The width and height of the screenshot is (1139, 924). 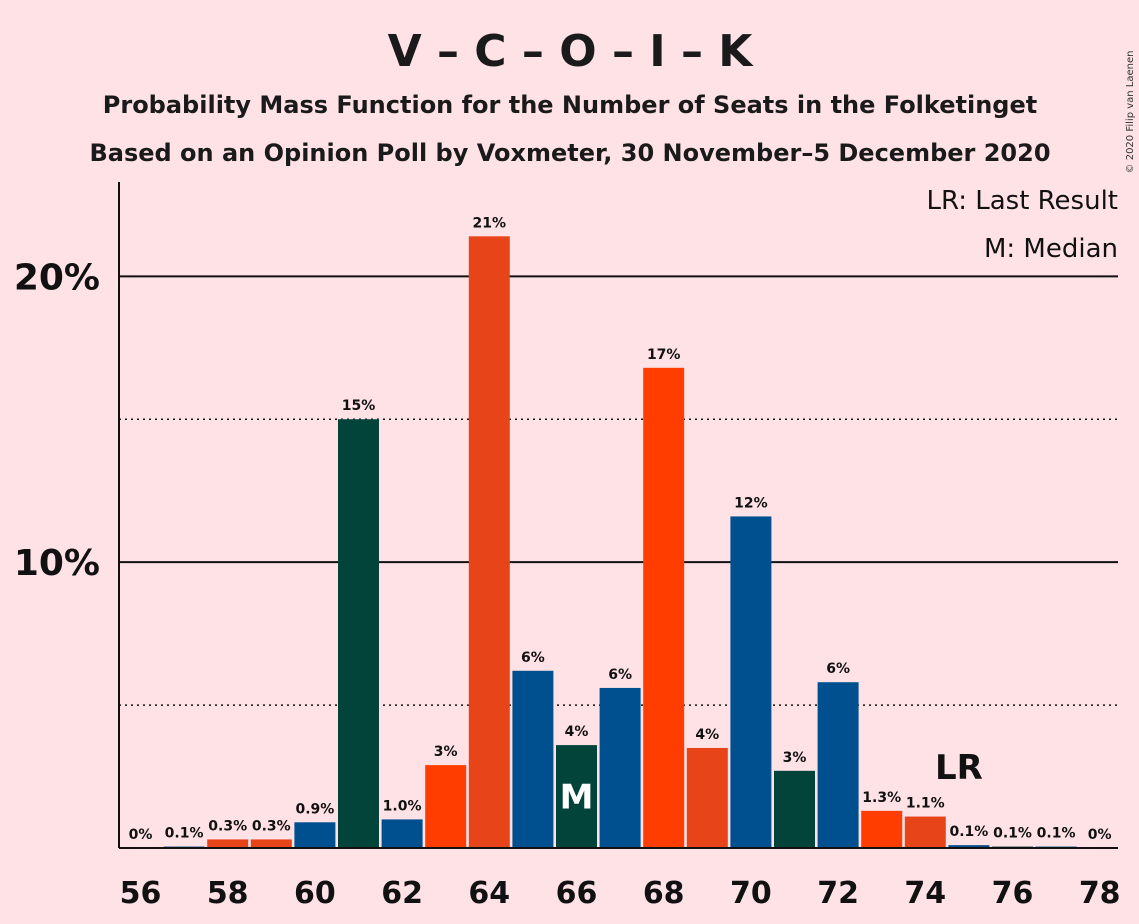 I want to click on data-label-seat-72: 6%, so click(x=838, y=669).